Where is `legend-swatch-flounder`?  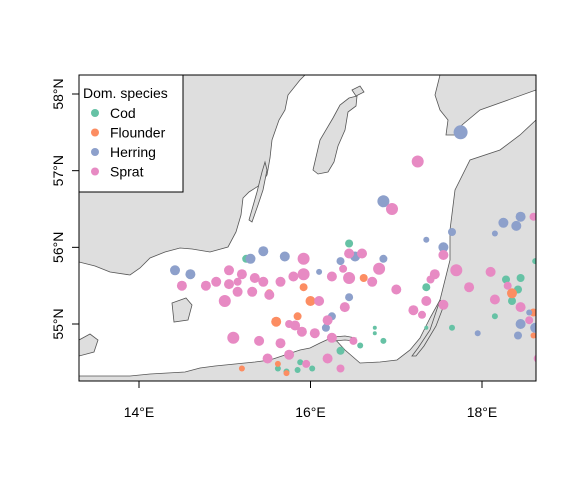
legend-swatch-flounder is located at coordinates (95, 132).